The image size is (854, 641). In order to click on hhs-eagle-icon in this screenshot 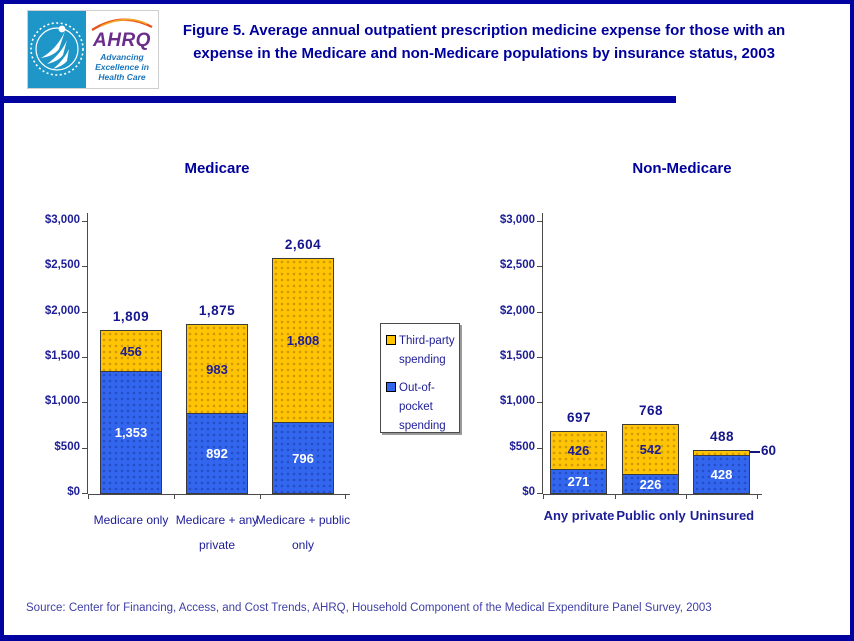, I will do `click(57, 49)`.